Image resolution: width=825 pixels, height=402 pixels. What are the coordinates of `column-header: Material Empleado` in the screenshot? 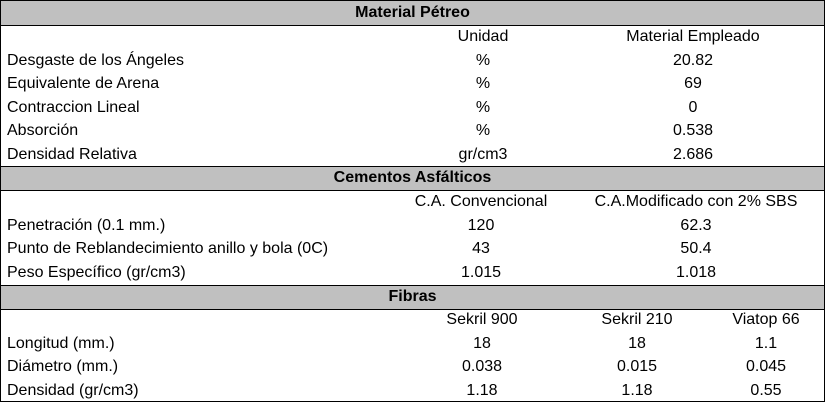 It's located at (693, 36).